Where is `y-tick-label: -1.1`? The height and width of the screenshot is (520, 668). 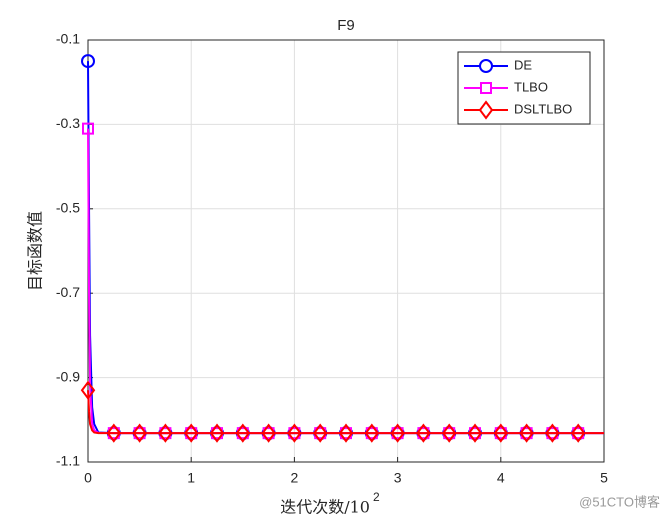
y-tick-label: -1.1 is located at coordinates (68, 461).